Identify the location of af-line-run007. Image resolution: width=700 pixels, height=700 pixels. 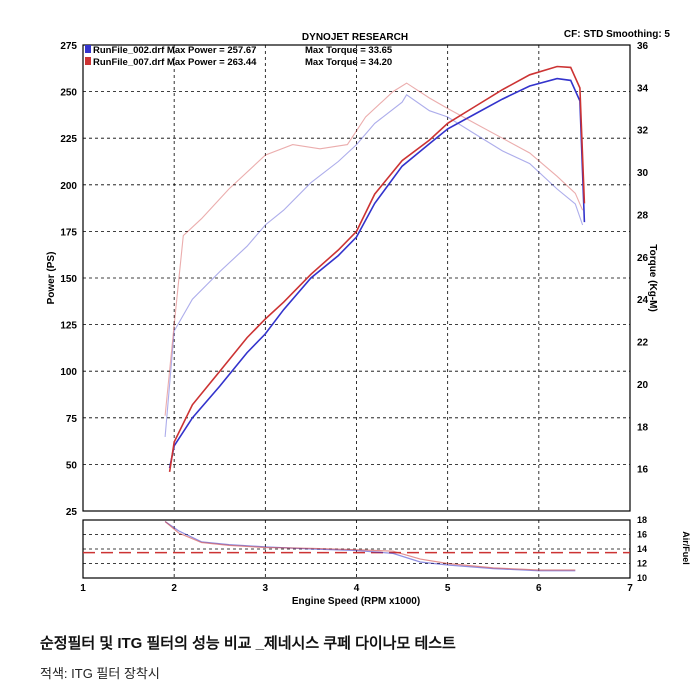
(370, 546).